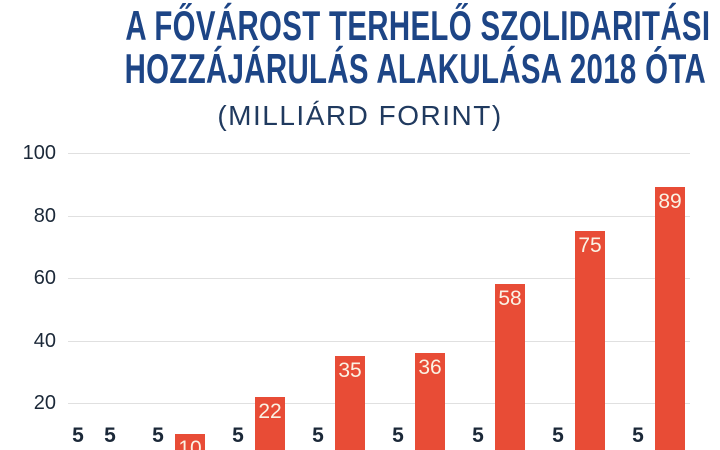  What do you see at coordinates (360, 115) in the screenshot?
I see `chart-unit-subtitle: (MILLIÁRD FORINT)` at bounding box center [360, 115].